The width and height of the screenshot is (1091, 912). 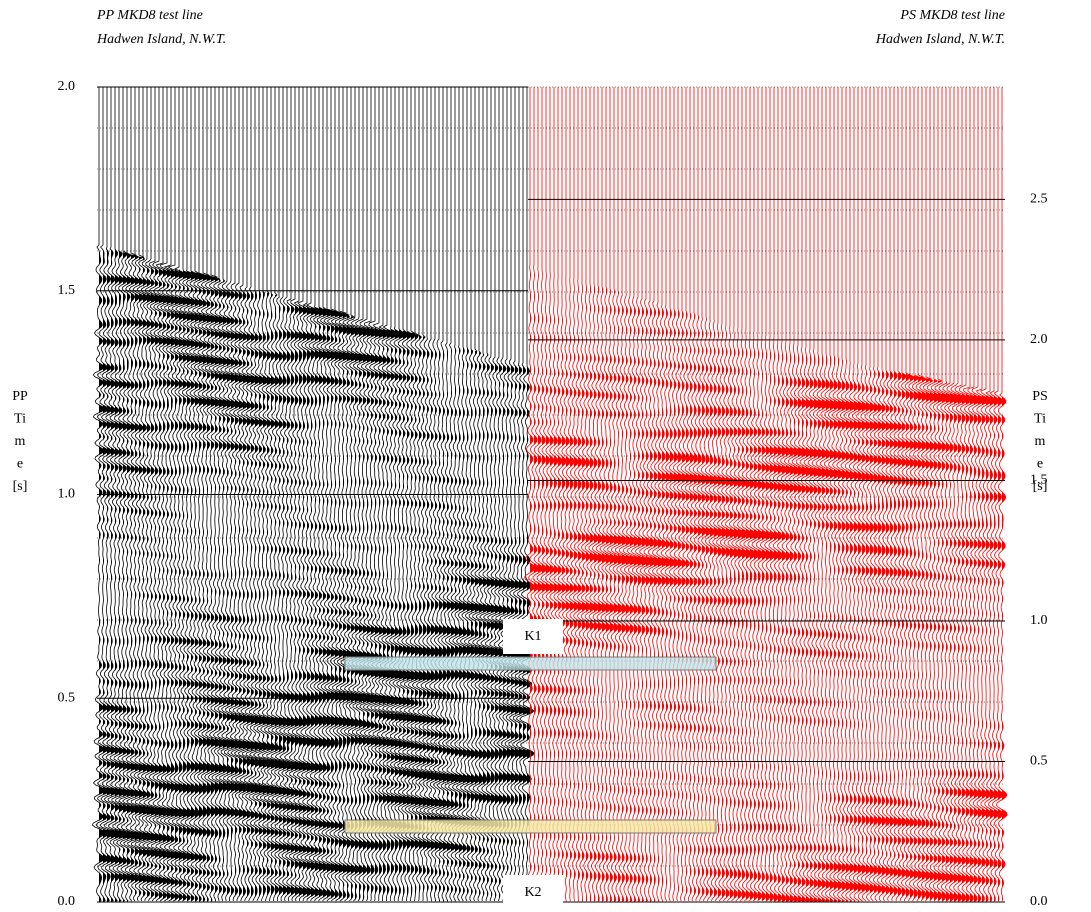 I want to click on k2-box, so click(x=533, y=892).